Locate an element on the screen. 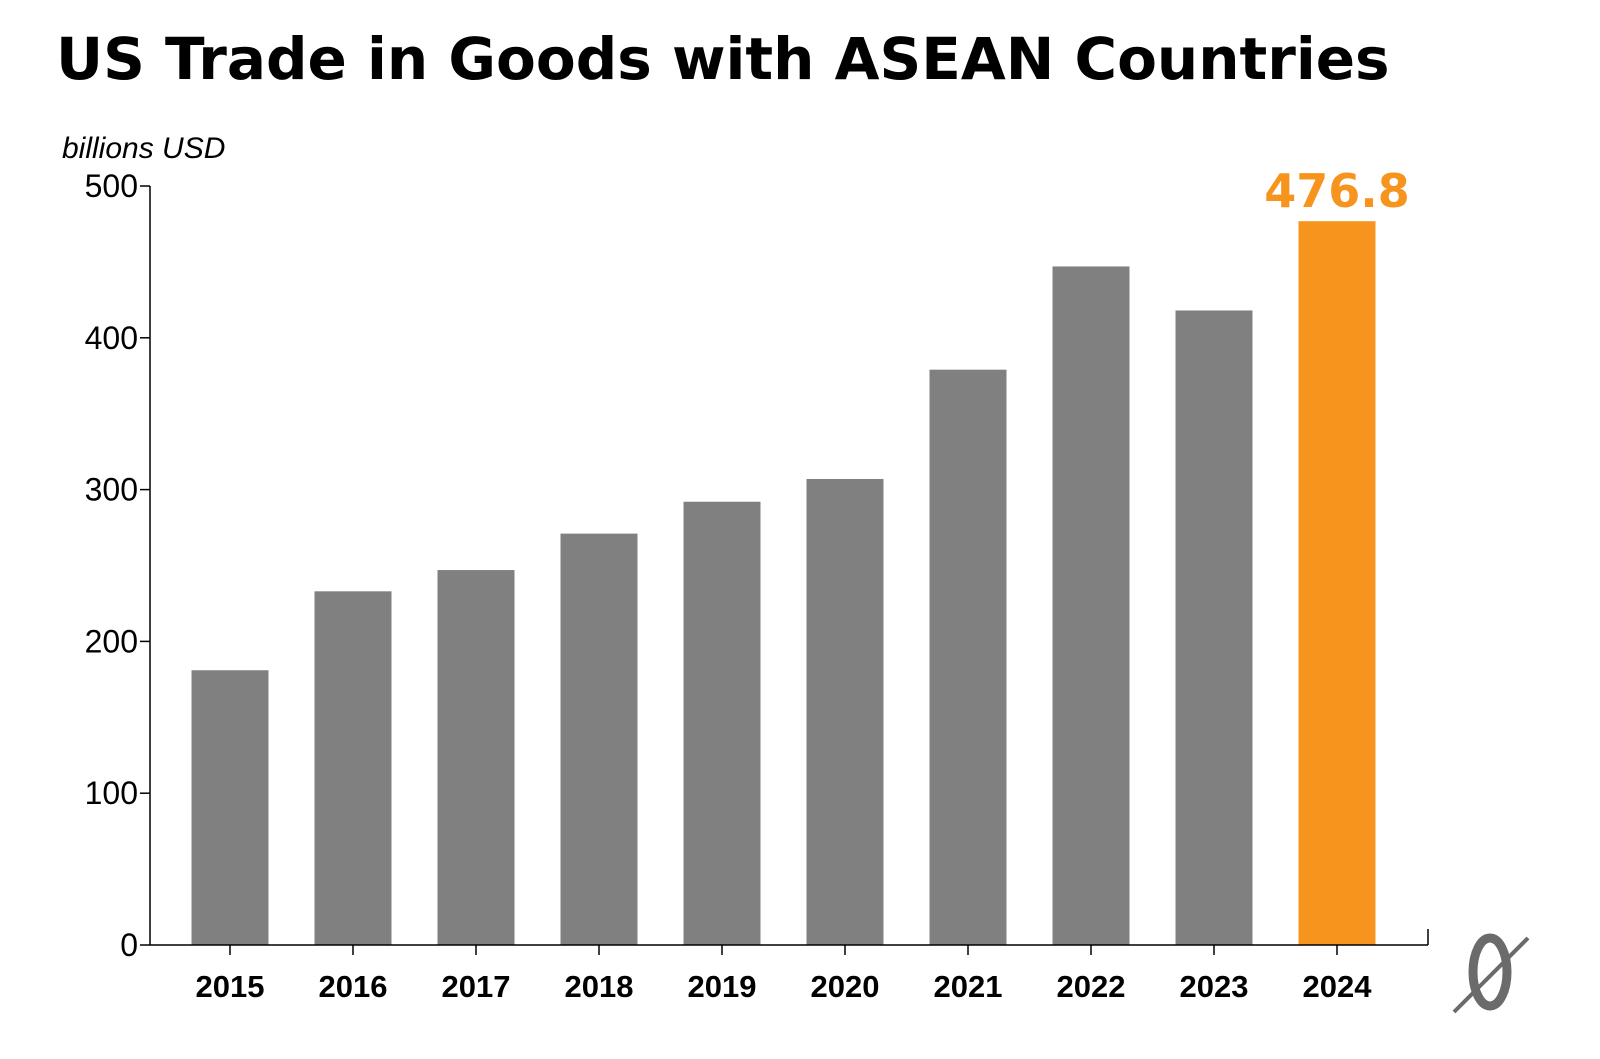 This screenshot has width=1600, height=1059. x-axis: 2015 2016 2017 2018 2019 2020 2021 2022 2023 2024 is located at coordinates (789, 966).